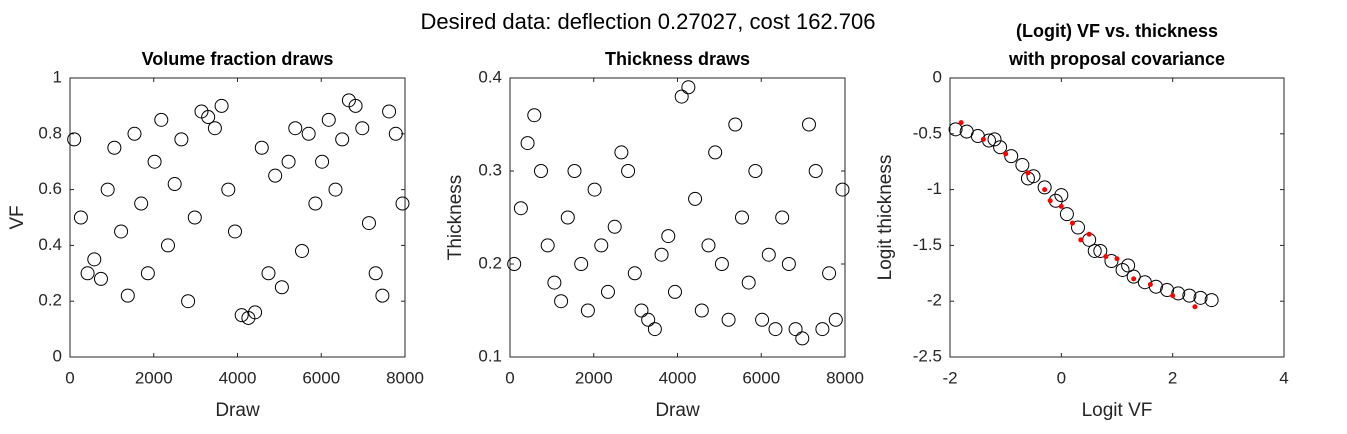  I want to click on chart-title: Volume fraction draws, so click(238, 59).